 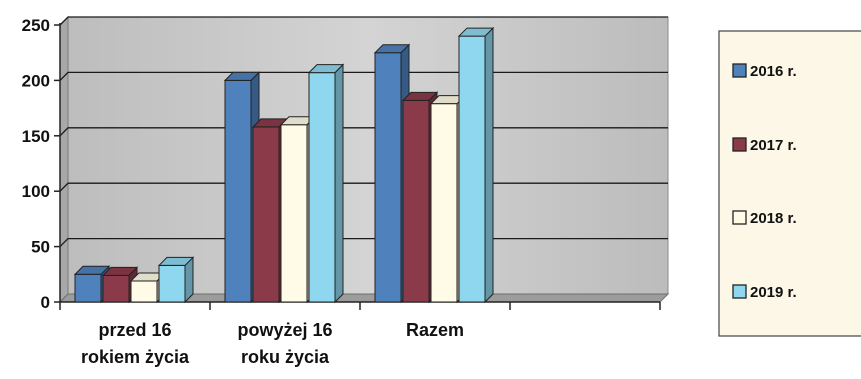 What do you see at coordinates (36, 80) in the screenshot?
I see `y-tick-label: 200` at bounding box center [36, 80].